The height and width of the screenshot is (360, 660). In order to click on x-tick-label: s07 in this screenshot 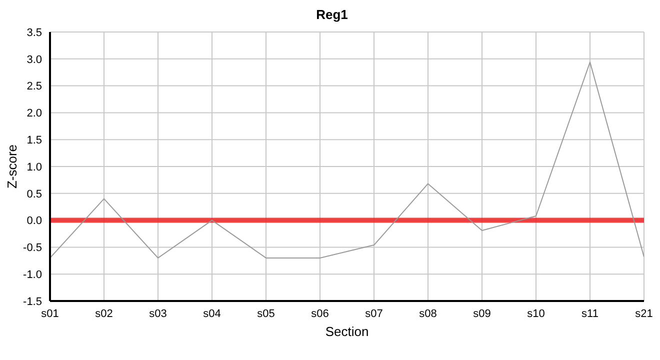, I will do `click(374, 314)`.